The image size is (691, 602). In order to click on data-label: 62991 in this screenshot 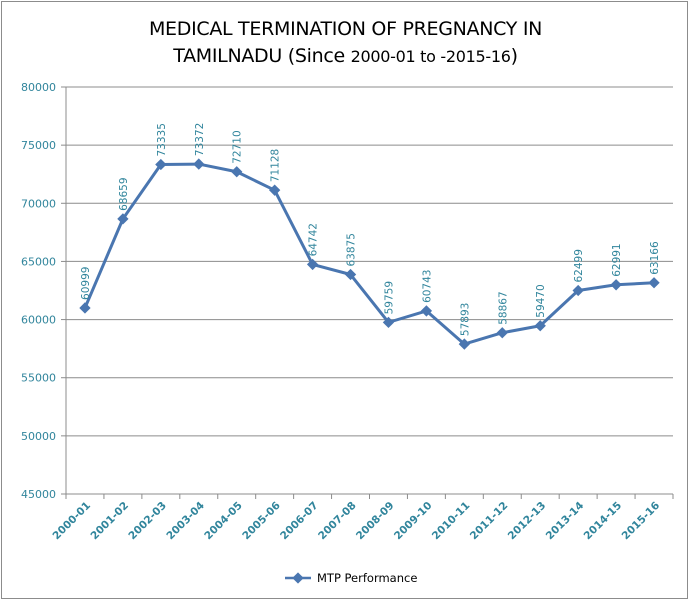, I will do `click(617, 259)`.